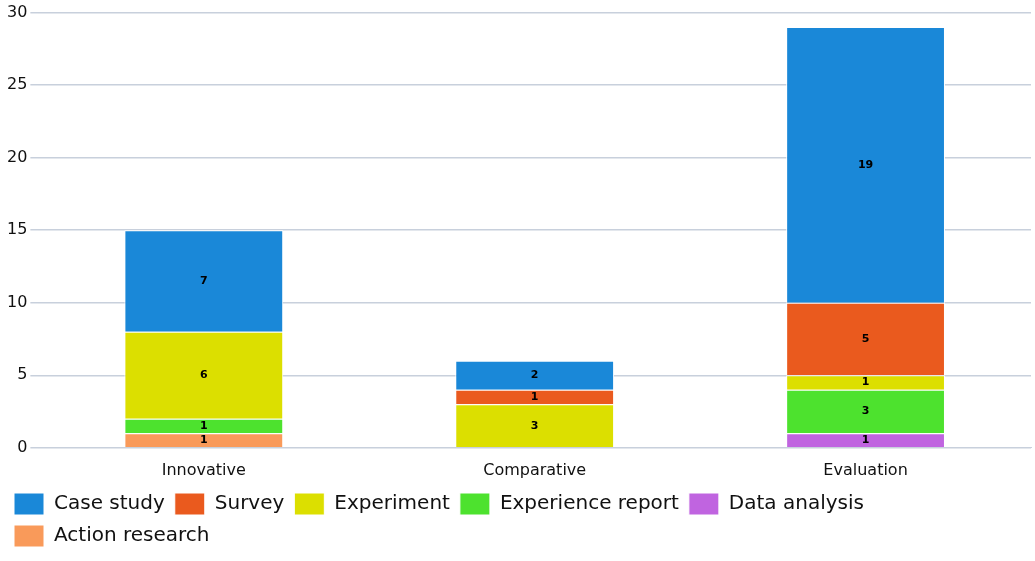 Image resolution: width=1035 pixels, height=561 pixels. What do you see at coordinates (203, 375) in the screenshot?
I see `data-label: 6` at bounding box center [203, 375].